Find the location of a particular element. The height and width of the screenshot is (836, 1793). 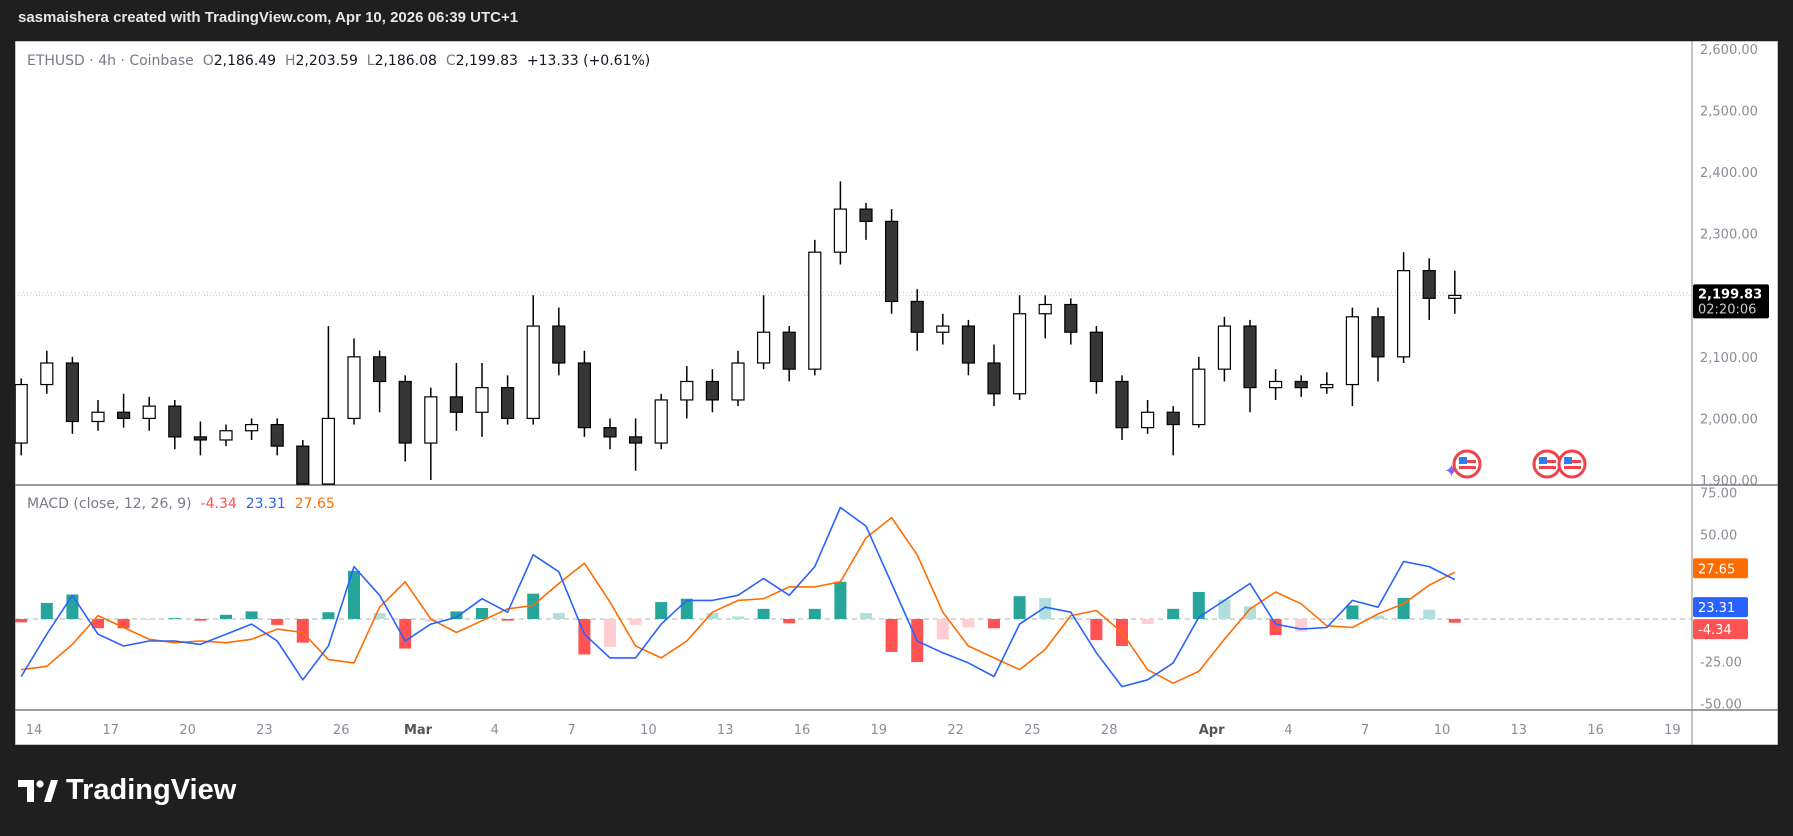

macd-hist-label: -4.34 is located at coordinates (1715, 630).